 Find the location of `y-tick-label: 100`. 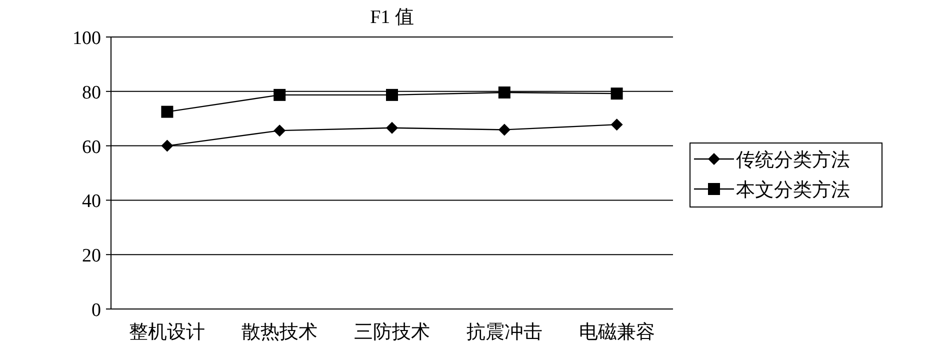

y-tick-label: 100 is located at coordinates (86, 38).